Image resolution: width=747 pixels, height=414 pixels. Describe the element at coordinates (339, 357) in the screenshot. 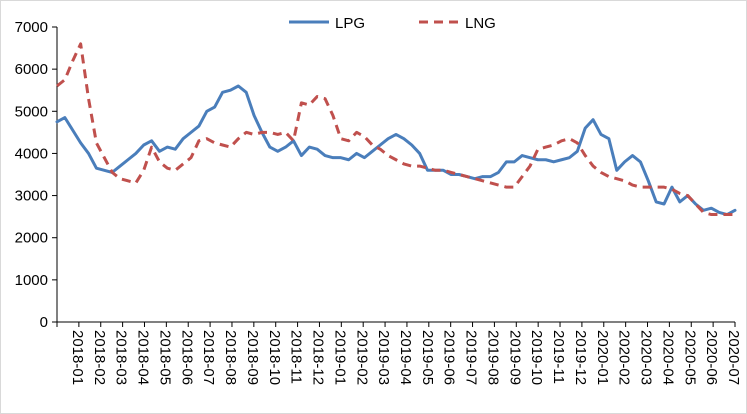

I see `x-tick-label: 2019-01` at that location.